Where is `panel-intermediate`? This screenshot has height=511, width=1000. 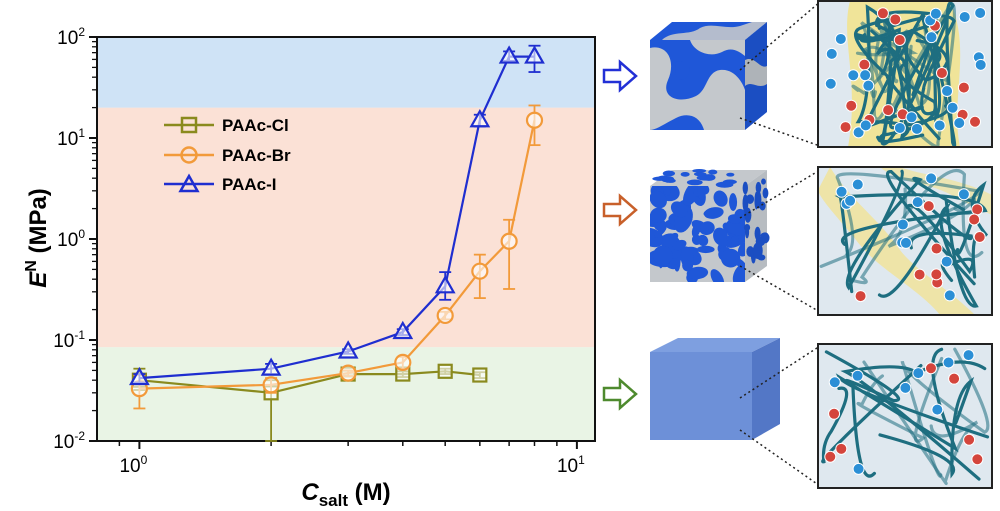 panel-intermediate is located at coordinates (905, 241).